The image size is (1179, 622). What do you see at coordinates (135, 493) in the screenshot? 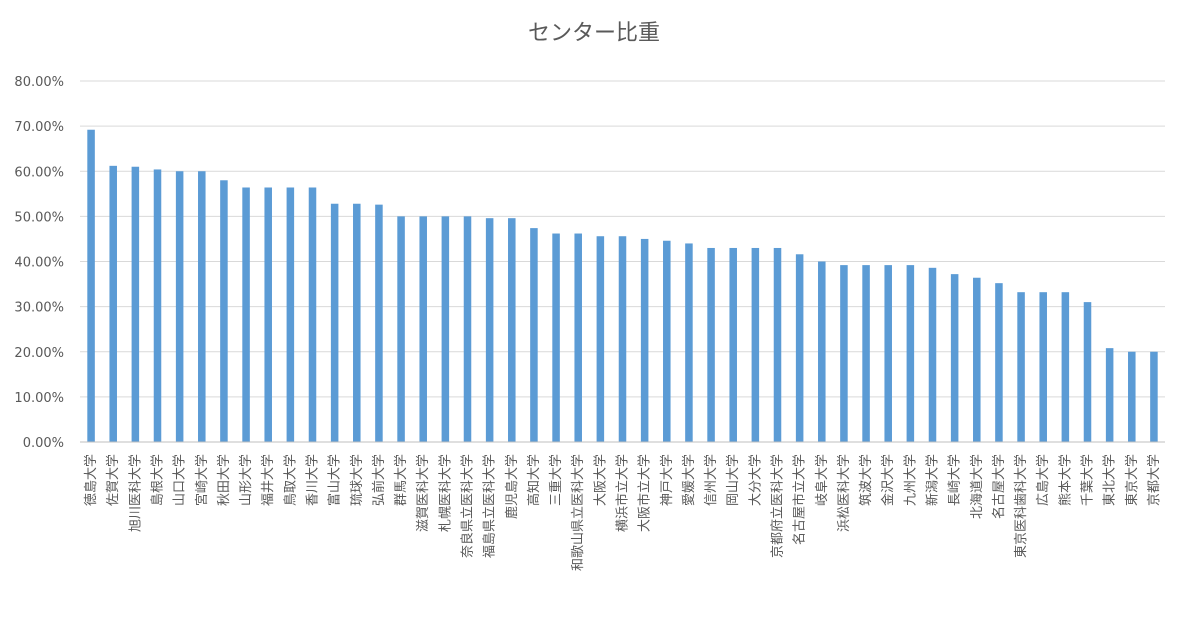
I see `x-tick-label: 旭川医科大学` at bounding box center [135, 493].